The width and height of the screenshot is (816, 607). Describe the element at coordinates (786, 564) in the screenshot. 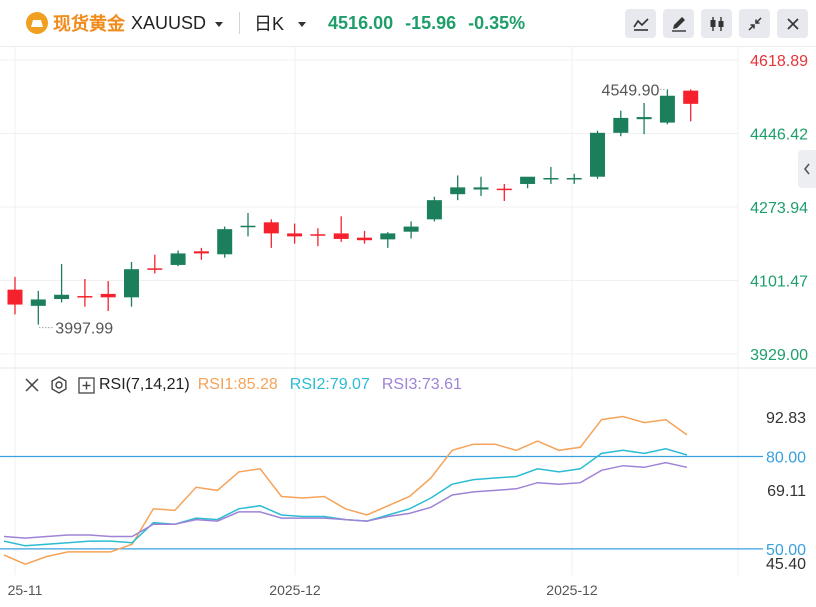

I see `rsi-axis-label: 45.40` at that location.